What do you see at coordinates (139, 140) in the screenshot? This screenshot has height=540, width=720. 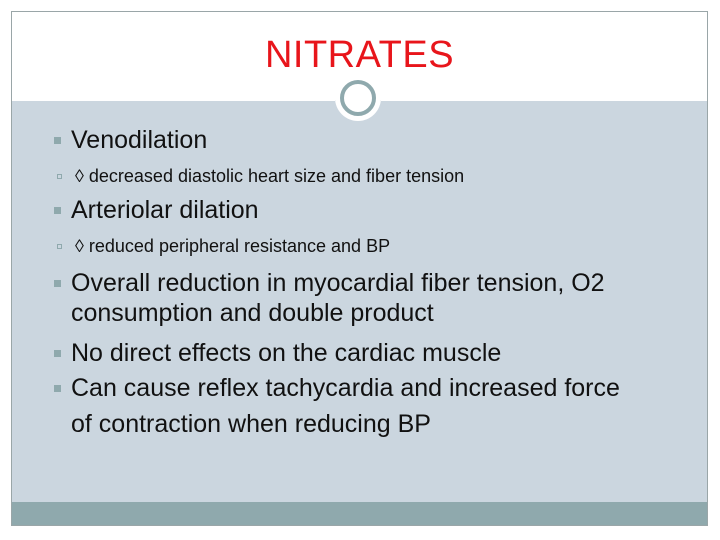 I see `bullet-venodilation: Venodilation` at bounding box center [139, 140].